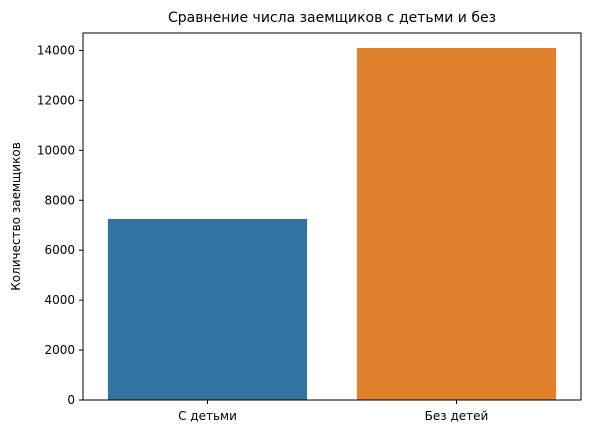  What do you see at coordinates (59, 300) in the screenshot?
I see `y-tick-label: 4000` at bounding box center [59, 300].